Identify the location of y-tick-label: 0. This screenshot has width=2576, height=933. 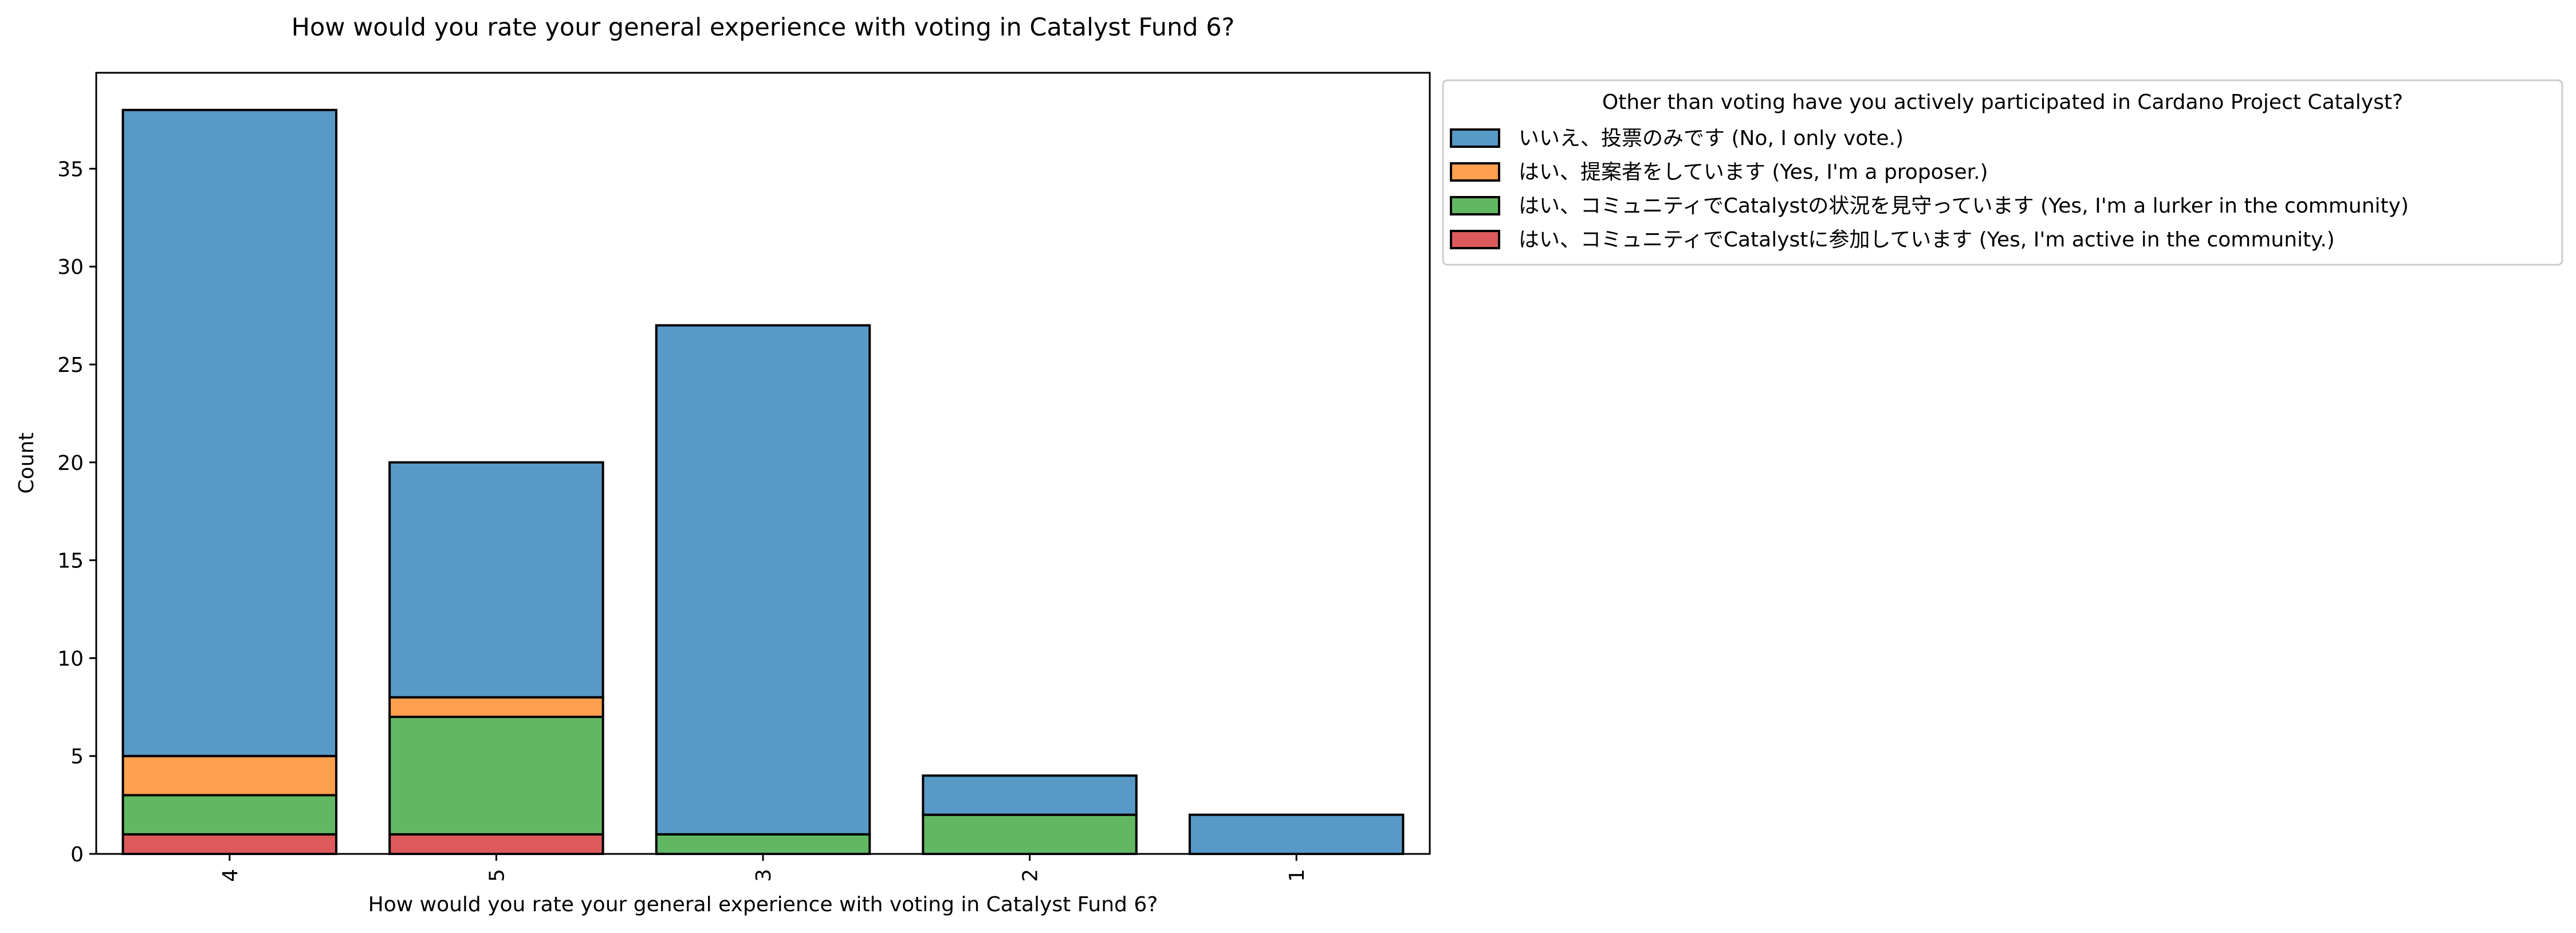
(77, 855).